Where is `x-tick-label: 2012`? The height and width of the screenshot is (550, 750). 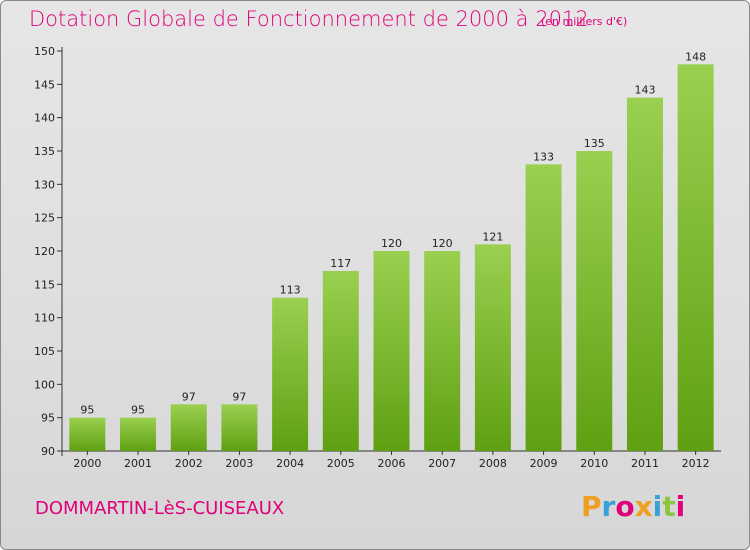
x-tick-label: 2012 is located at coordinates (696, 463).